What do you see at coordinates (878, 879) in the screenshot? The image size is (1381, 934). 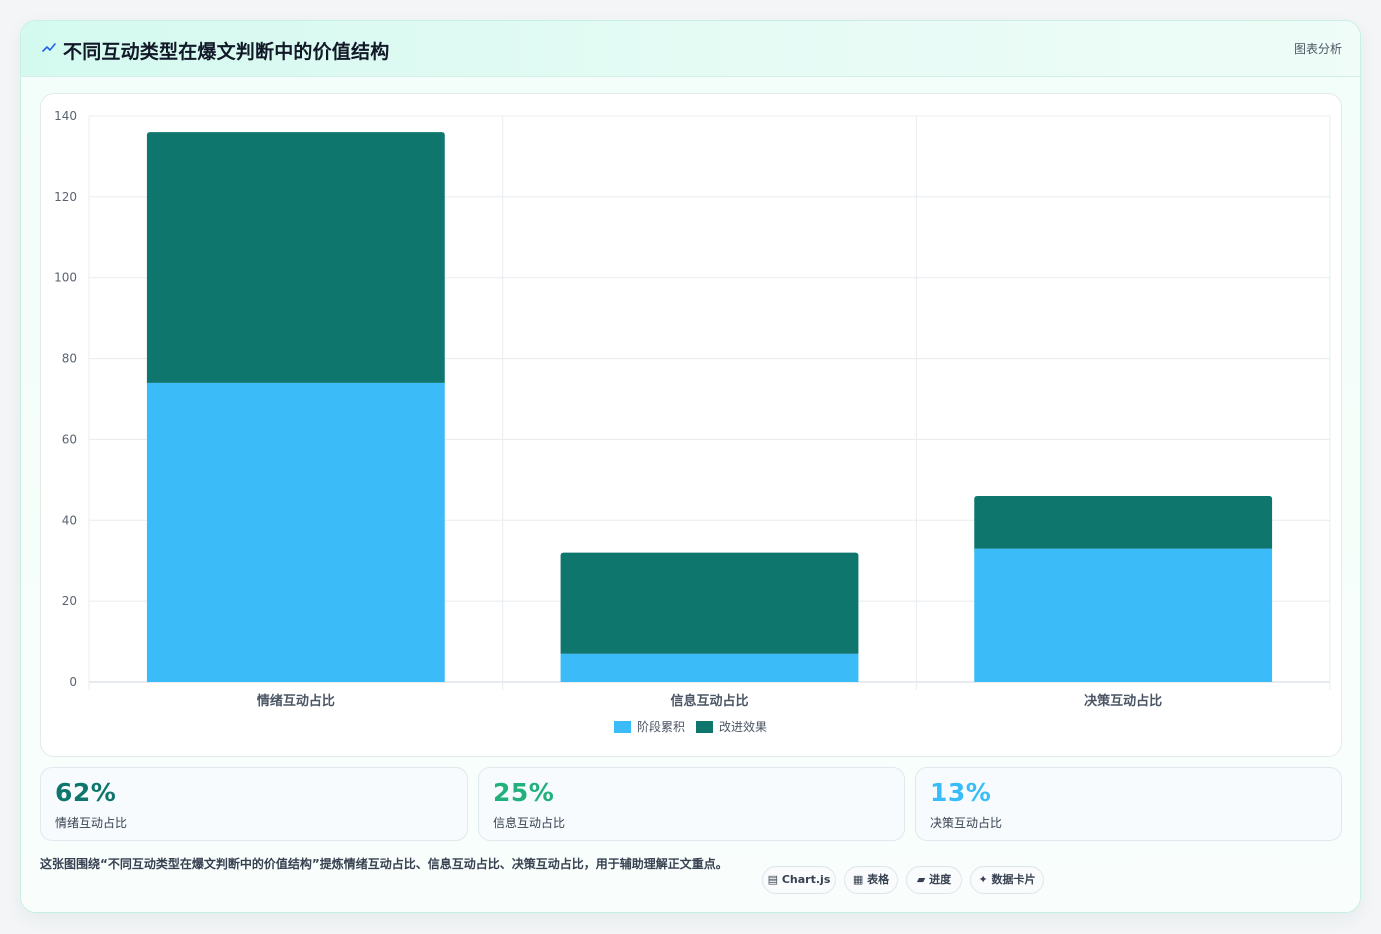 I see `tag-label: 表格` at bounding box center [878, 879].